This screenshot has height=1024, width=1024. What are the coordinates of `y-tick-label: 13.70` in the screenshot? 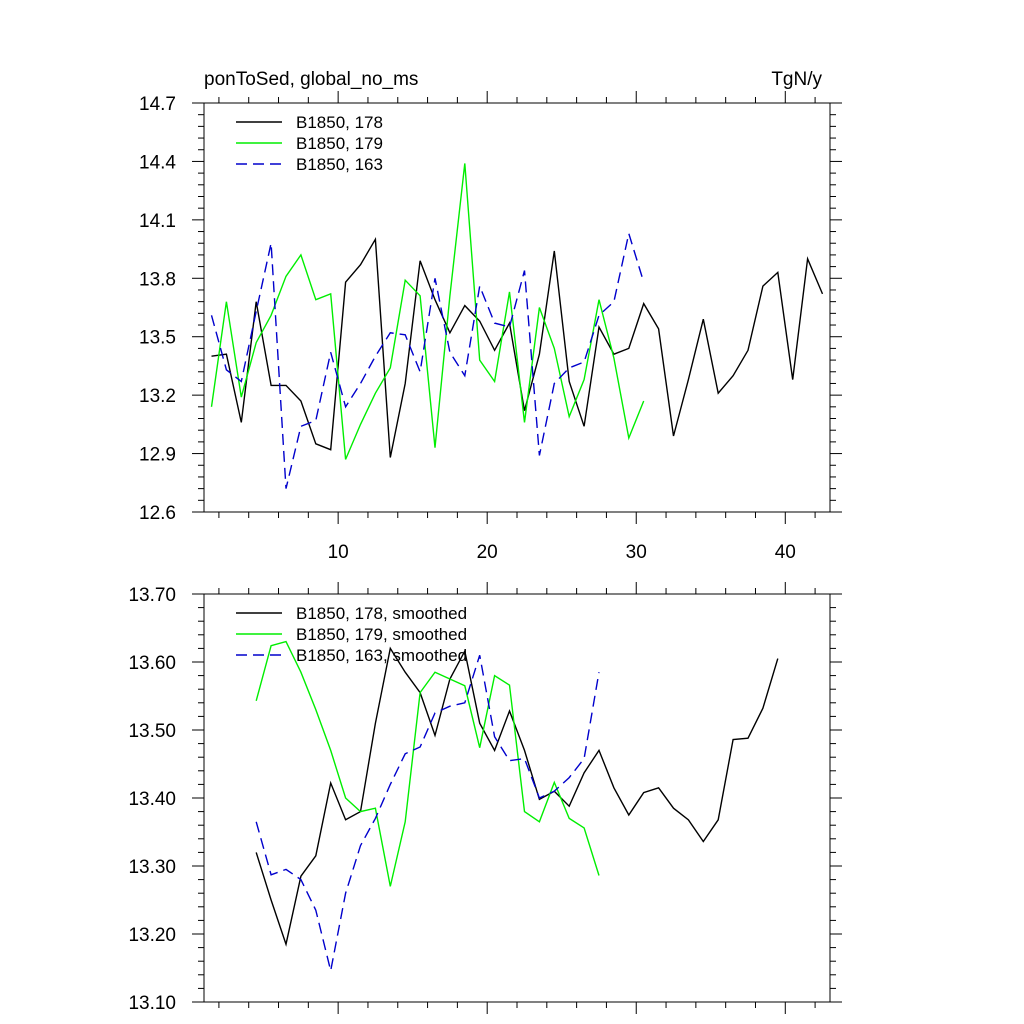 It's located at (152, 595).